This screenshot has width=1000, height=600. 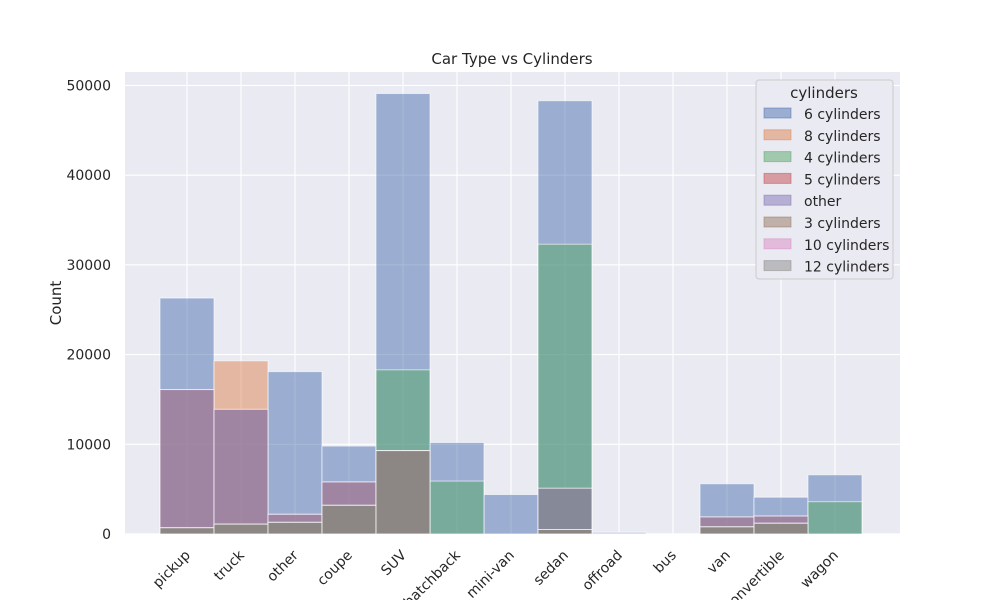 What do you see at coordinates (820, 570) in the screenshot?
I see `x-tick-label: wagon` at bounding box center [820, 570].